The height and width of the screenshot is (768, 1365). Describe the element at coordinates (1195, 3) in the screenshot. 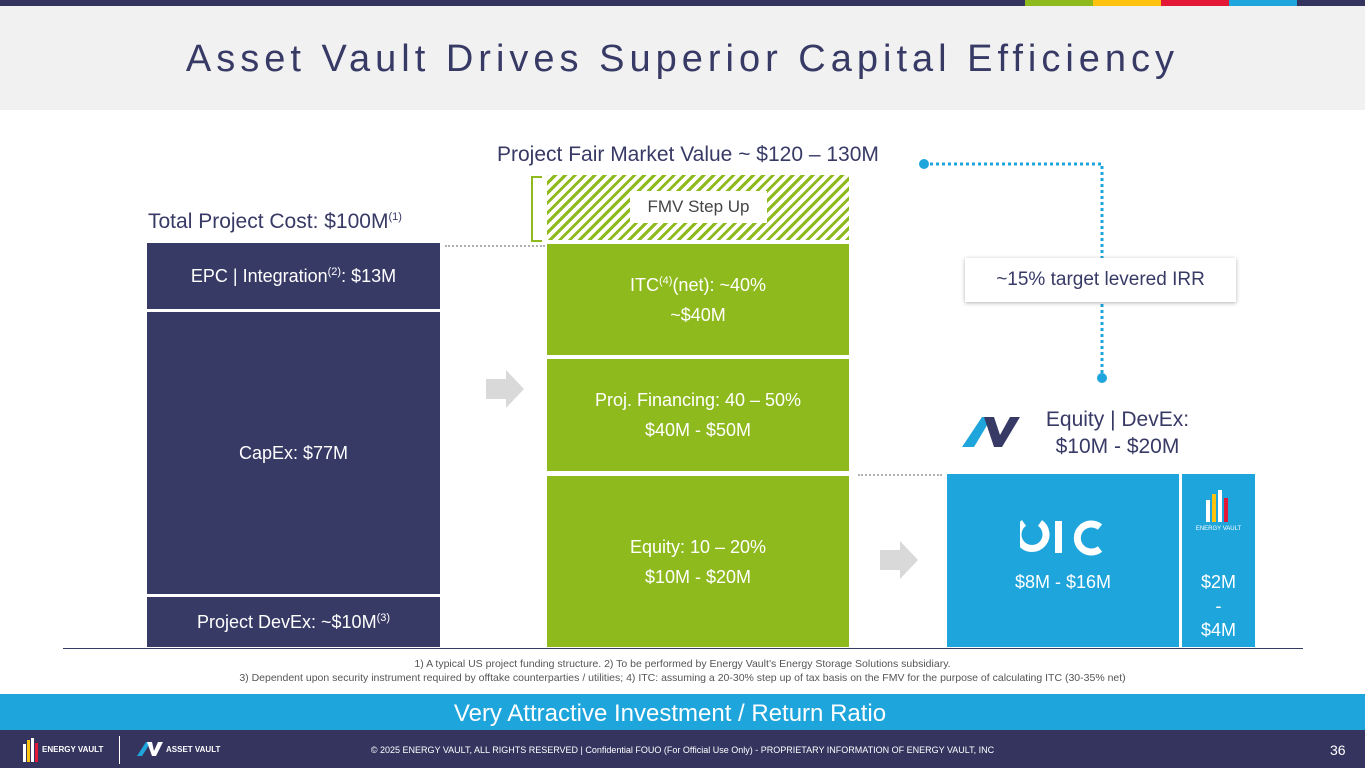

I see `color-segment-red` at that location.